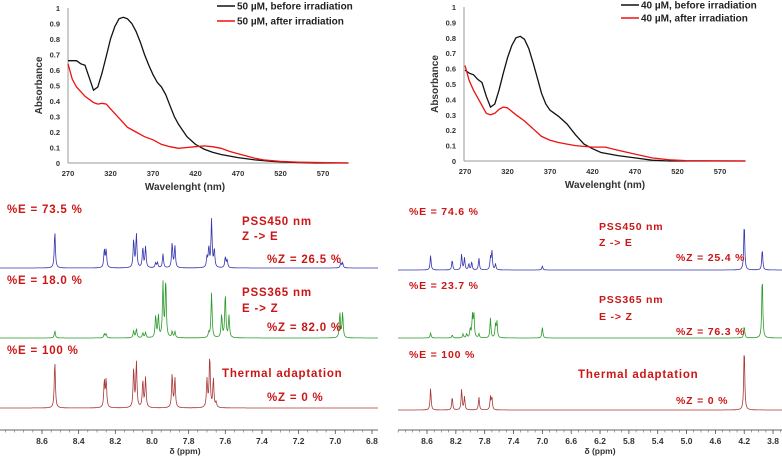 This screenshot has height=456, width=782. I want to click on nmr-right-direction-1: Z -> E, so click(616, 243).